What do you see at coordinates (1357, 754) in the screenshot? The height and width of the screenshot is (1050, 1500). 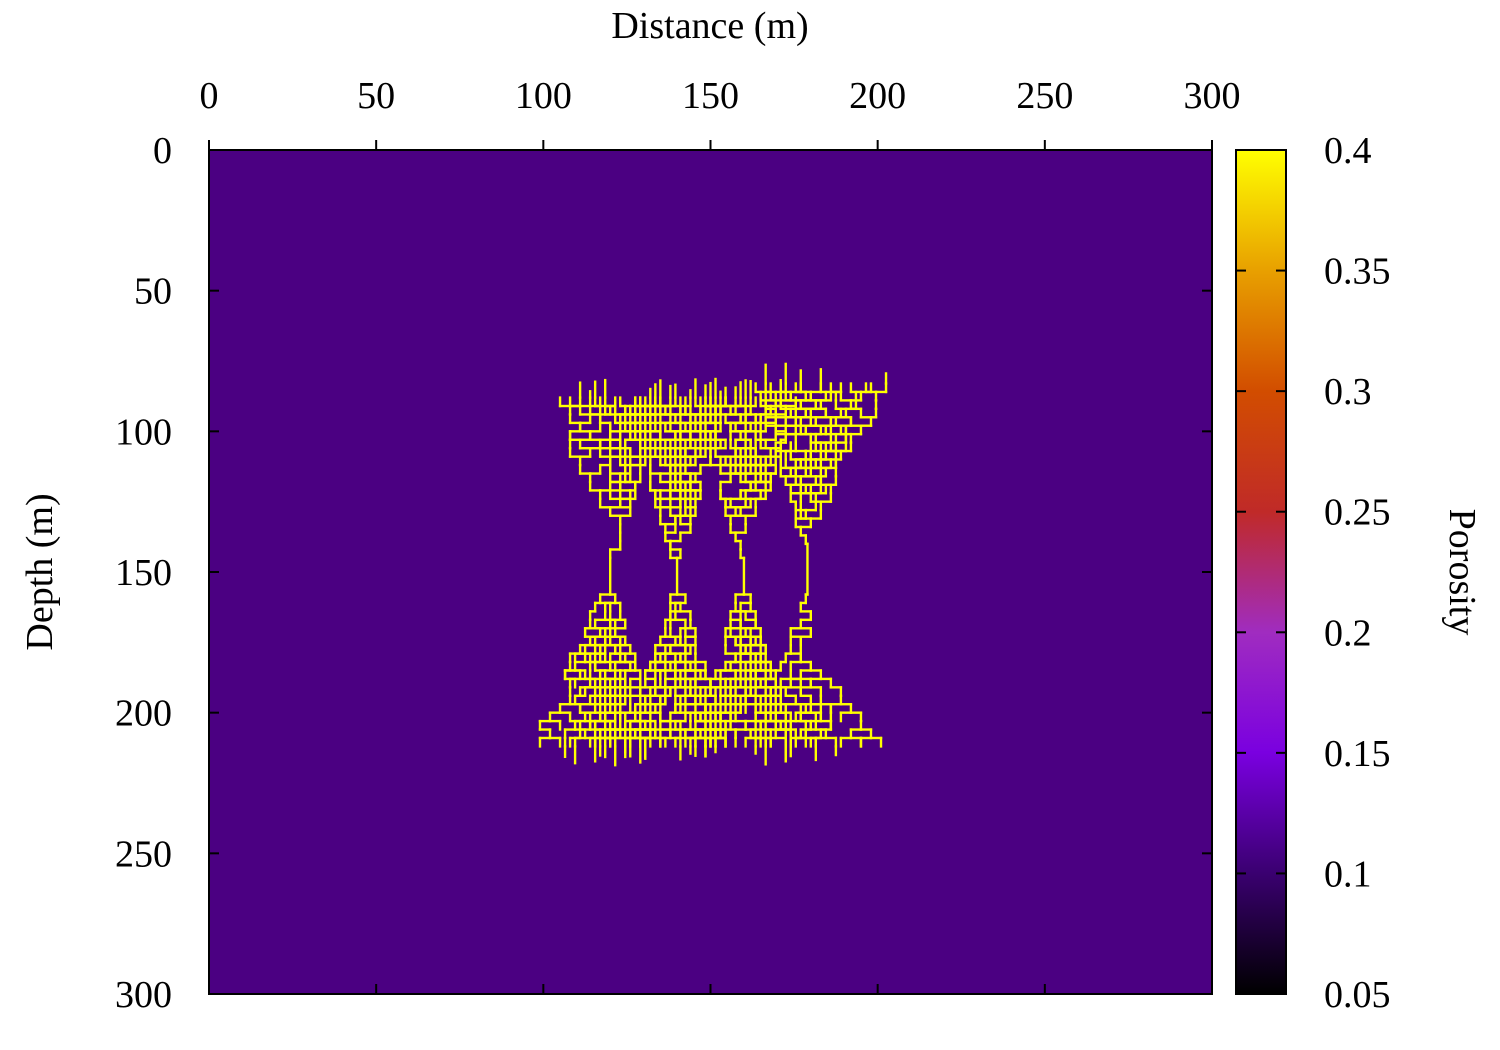 I see `colorbar-tick-label: 0.15` at bounding box center [1357, 754].